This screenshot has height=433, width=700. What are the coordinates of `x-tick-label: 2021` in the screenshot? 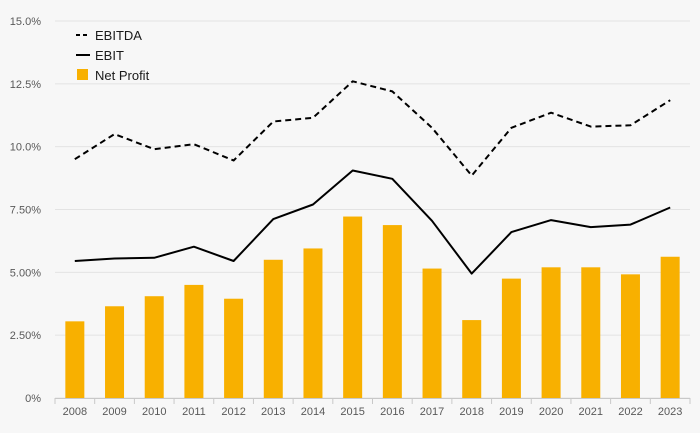 It's located at (591, 412).